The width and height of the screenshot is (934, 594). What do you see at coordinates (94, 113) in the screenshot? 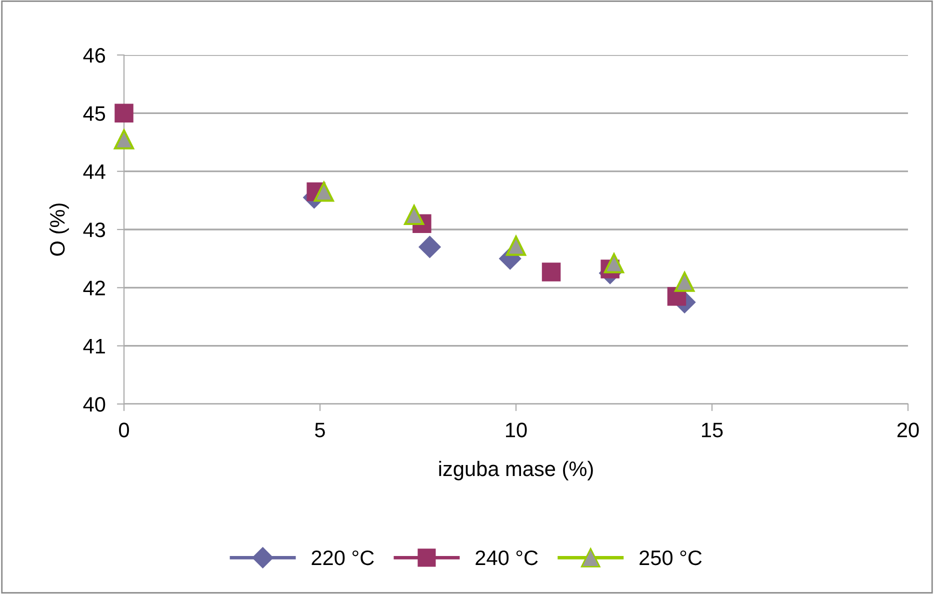
I see `y-tick-label: 45` at bounding box center [94, 113].